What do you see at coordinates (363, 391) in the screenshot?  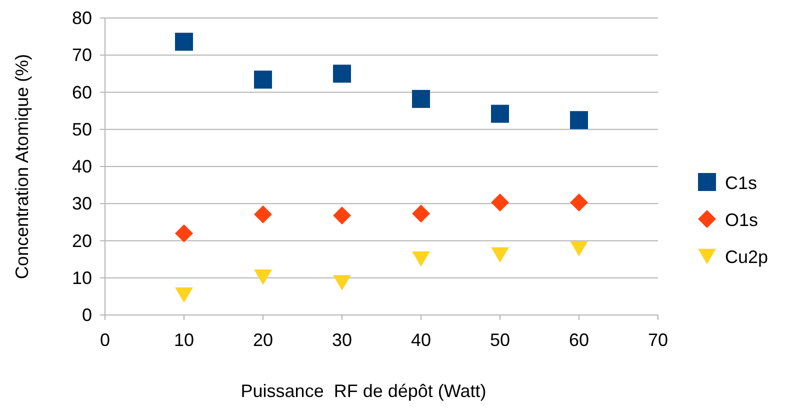 I see `x-axis-title: Puissance RF de dépôt (Watt)` at bounding box center [363, 391].